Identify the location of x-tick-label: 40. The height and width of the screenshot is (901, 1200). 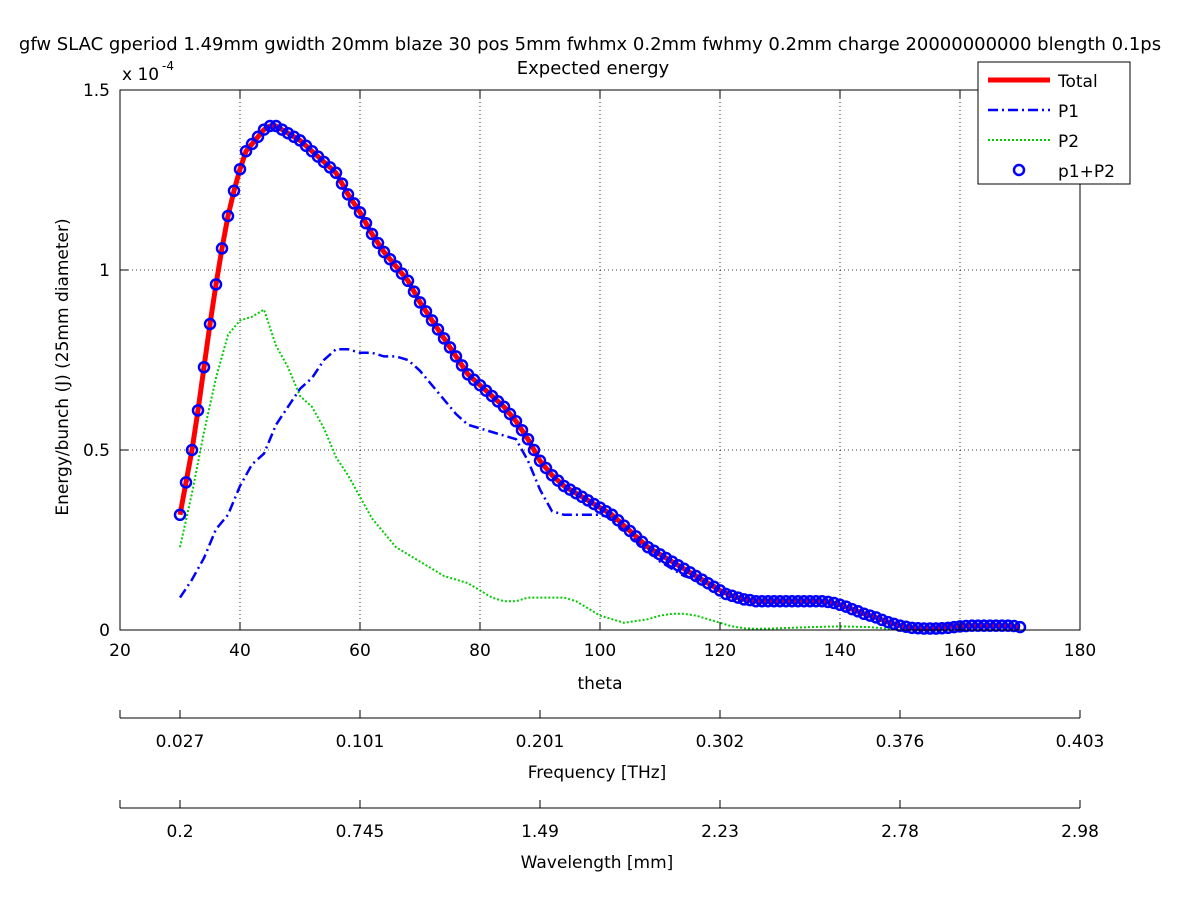
(240, 651).